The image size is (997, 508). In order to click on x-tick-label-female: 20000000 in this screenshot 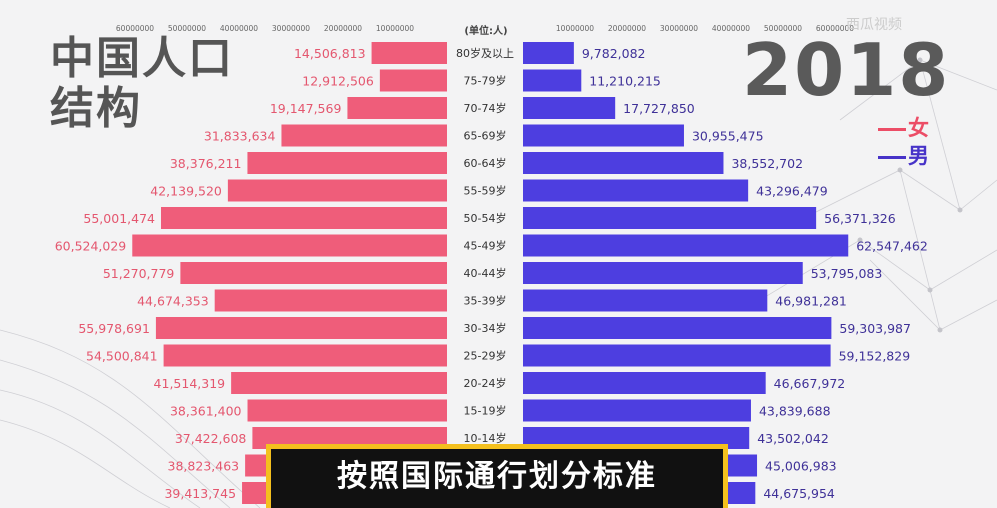, I will do `click(343, 28)`.